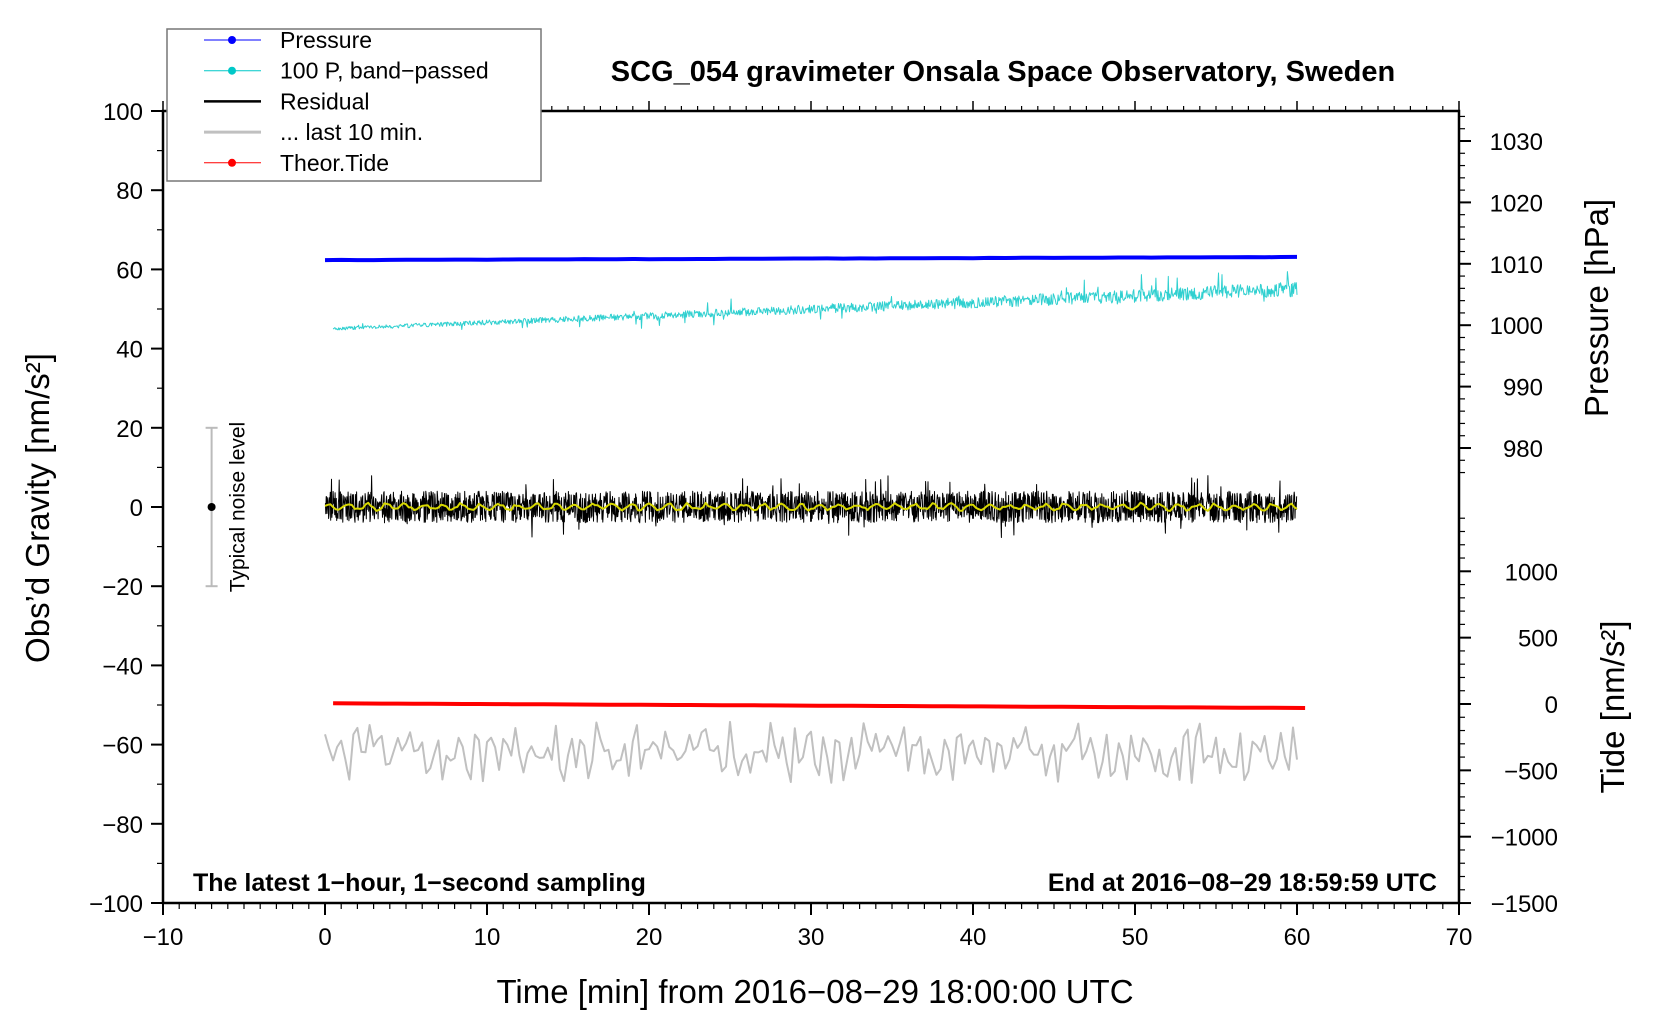  What do you see at coordinates (1612, 707) in the screenshot?
I see `y-axis-label-tide: Tide [nm/s²]` at bounding box center [1612, 707].